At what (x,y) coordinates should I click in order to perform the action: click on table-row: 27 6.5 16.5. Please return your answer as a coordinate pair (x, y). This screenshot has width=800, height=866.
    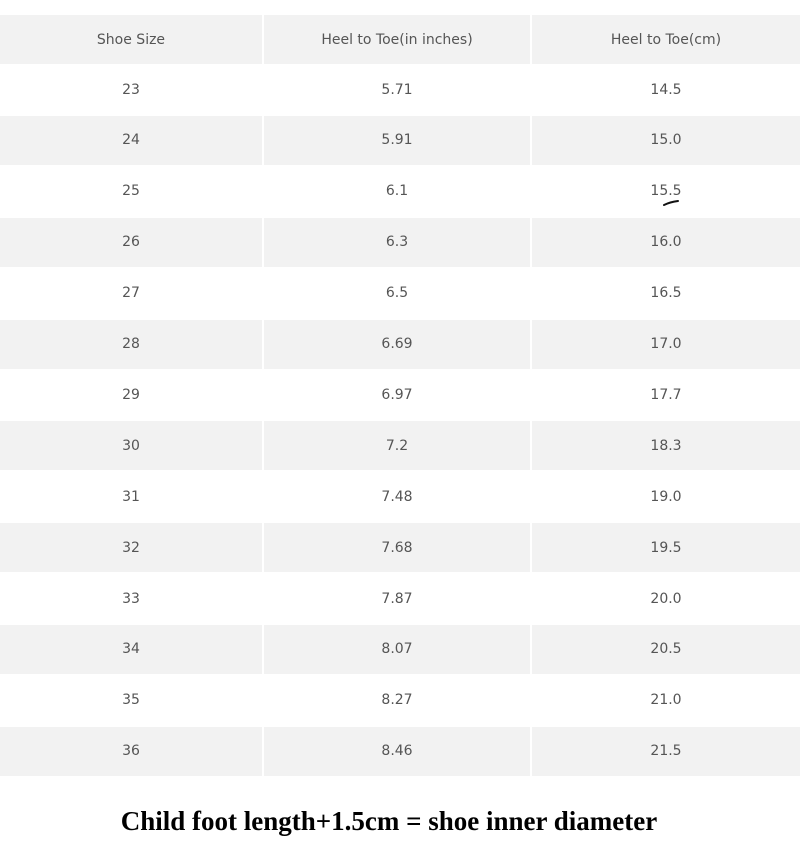
    Looking at the image, I should click on (400, 293).